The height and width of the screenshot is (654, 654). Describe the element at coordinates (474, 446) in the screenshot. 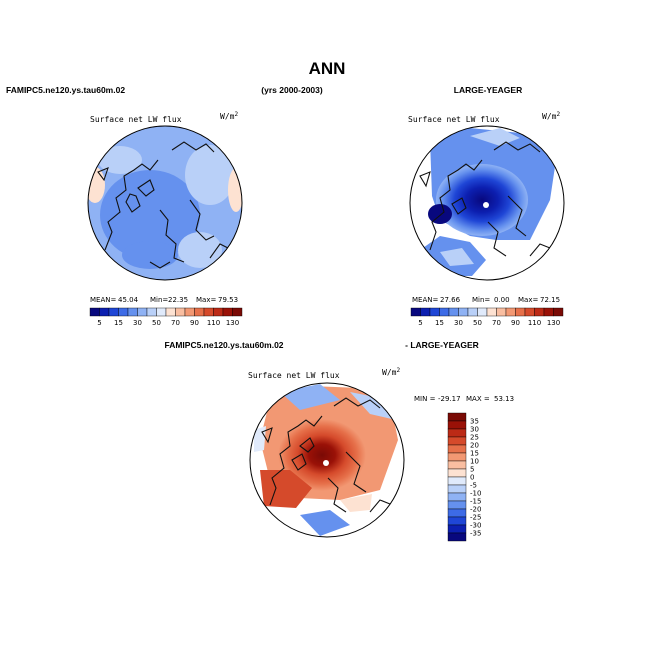

I see `colorbar-label: 20` at that location.